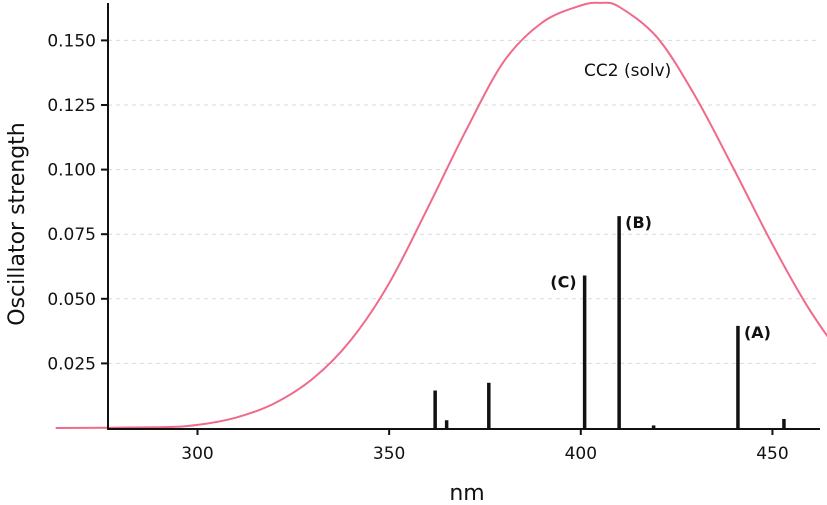 The image size is (827, 505). Describe the element at coordinates (581, 454) in the screenshot. I see `x-tick-label: 400` at that location.